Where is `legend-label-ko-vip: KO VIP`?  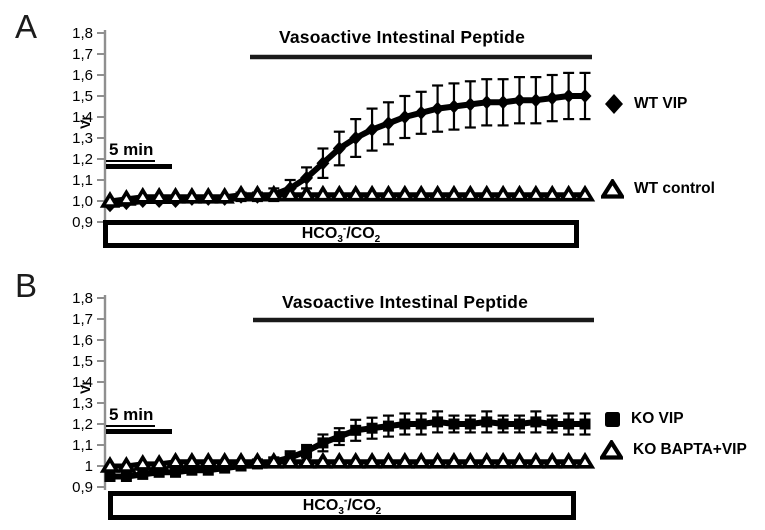
legend-label-ko-vip: KO VIP is located at coordinates (657, 418).